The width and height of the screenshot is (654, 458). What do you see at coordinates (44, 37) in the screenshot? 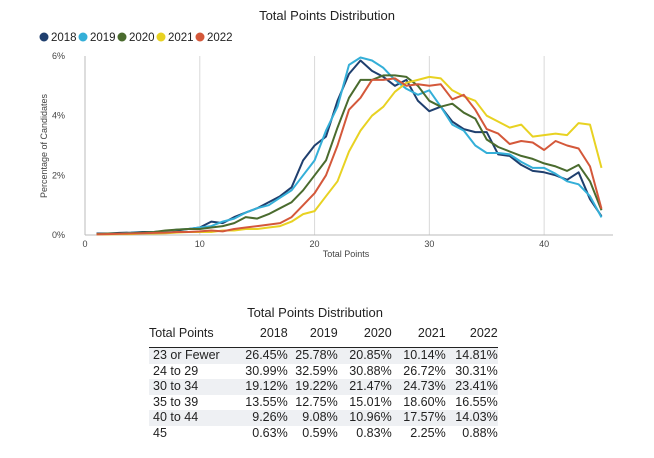
I see `legend-marker-2018` at bounding box center [44, 37].